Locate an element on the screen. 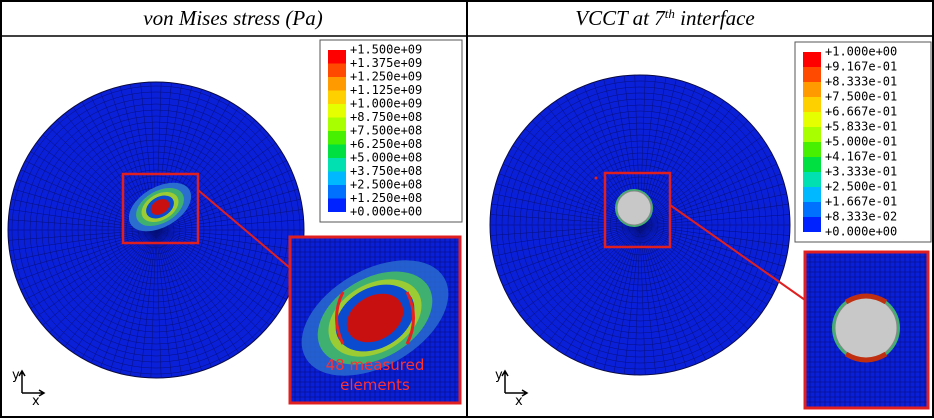 This screenshot has height=420, width=934. legend-label: +6.250e+08 is located at coordinates (386, 144).